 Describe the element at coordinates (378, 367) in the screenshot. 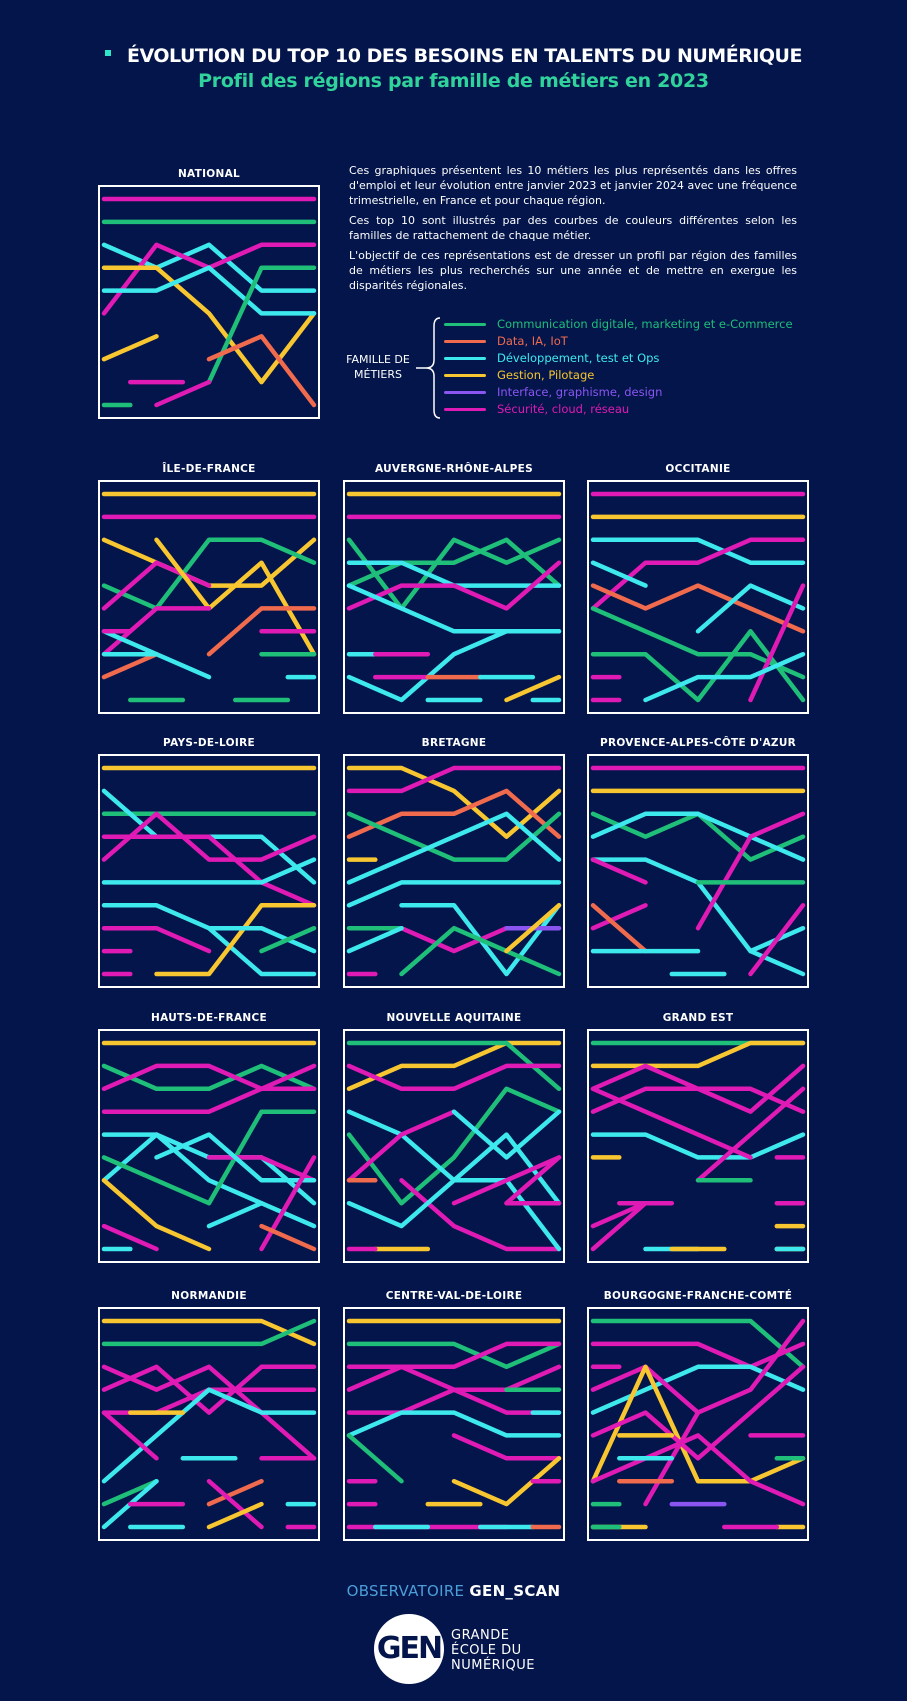

I see `legend-label: FAMILLE DE MÉTIERS` at that location.